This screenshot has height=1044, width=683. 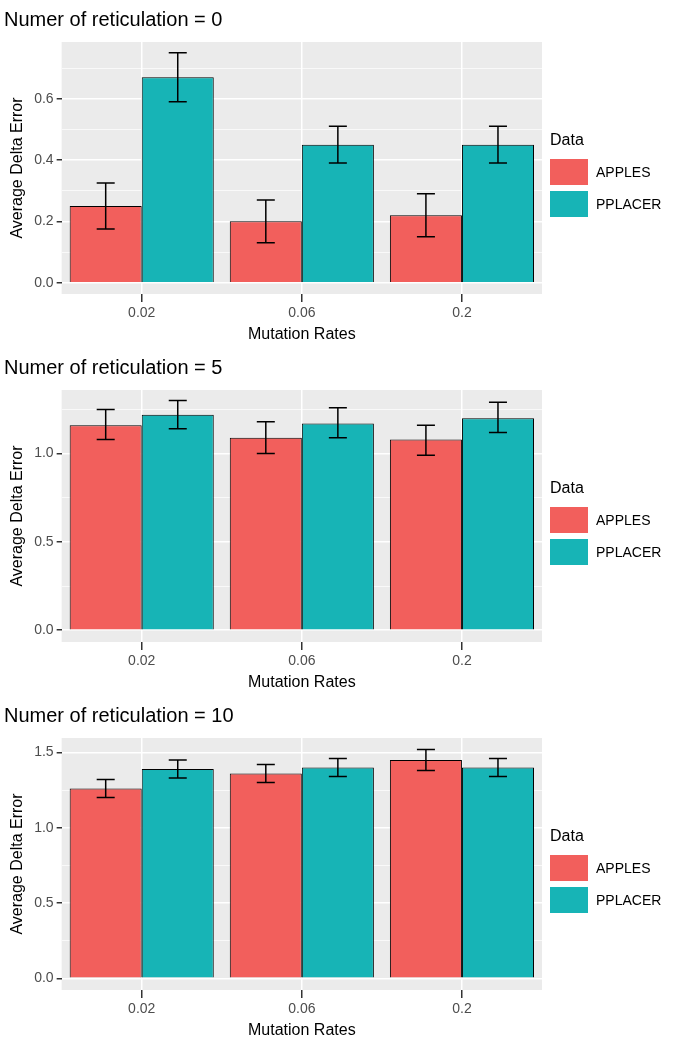 What do you see at coordinates (113, 366) in the screenshot?
I see `chart-title: Numer of reticulation = 5` at bounding box center [113, 366].